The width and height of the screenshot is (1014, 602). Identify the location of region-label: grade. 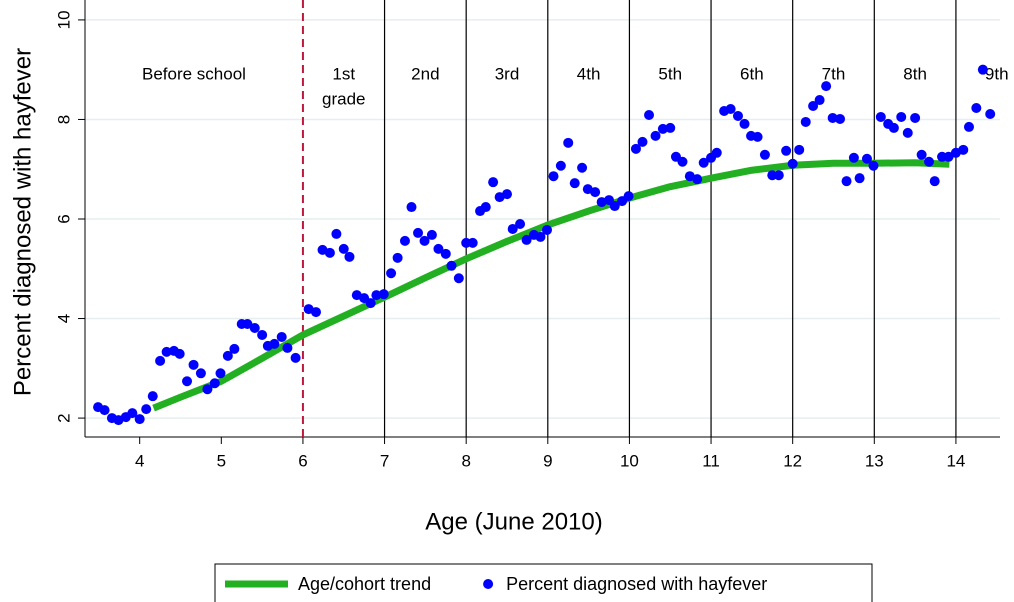
(343, 98).